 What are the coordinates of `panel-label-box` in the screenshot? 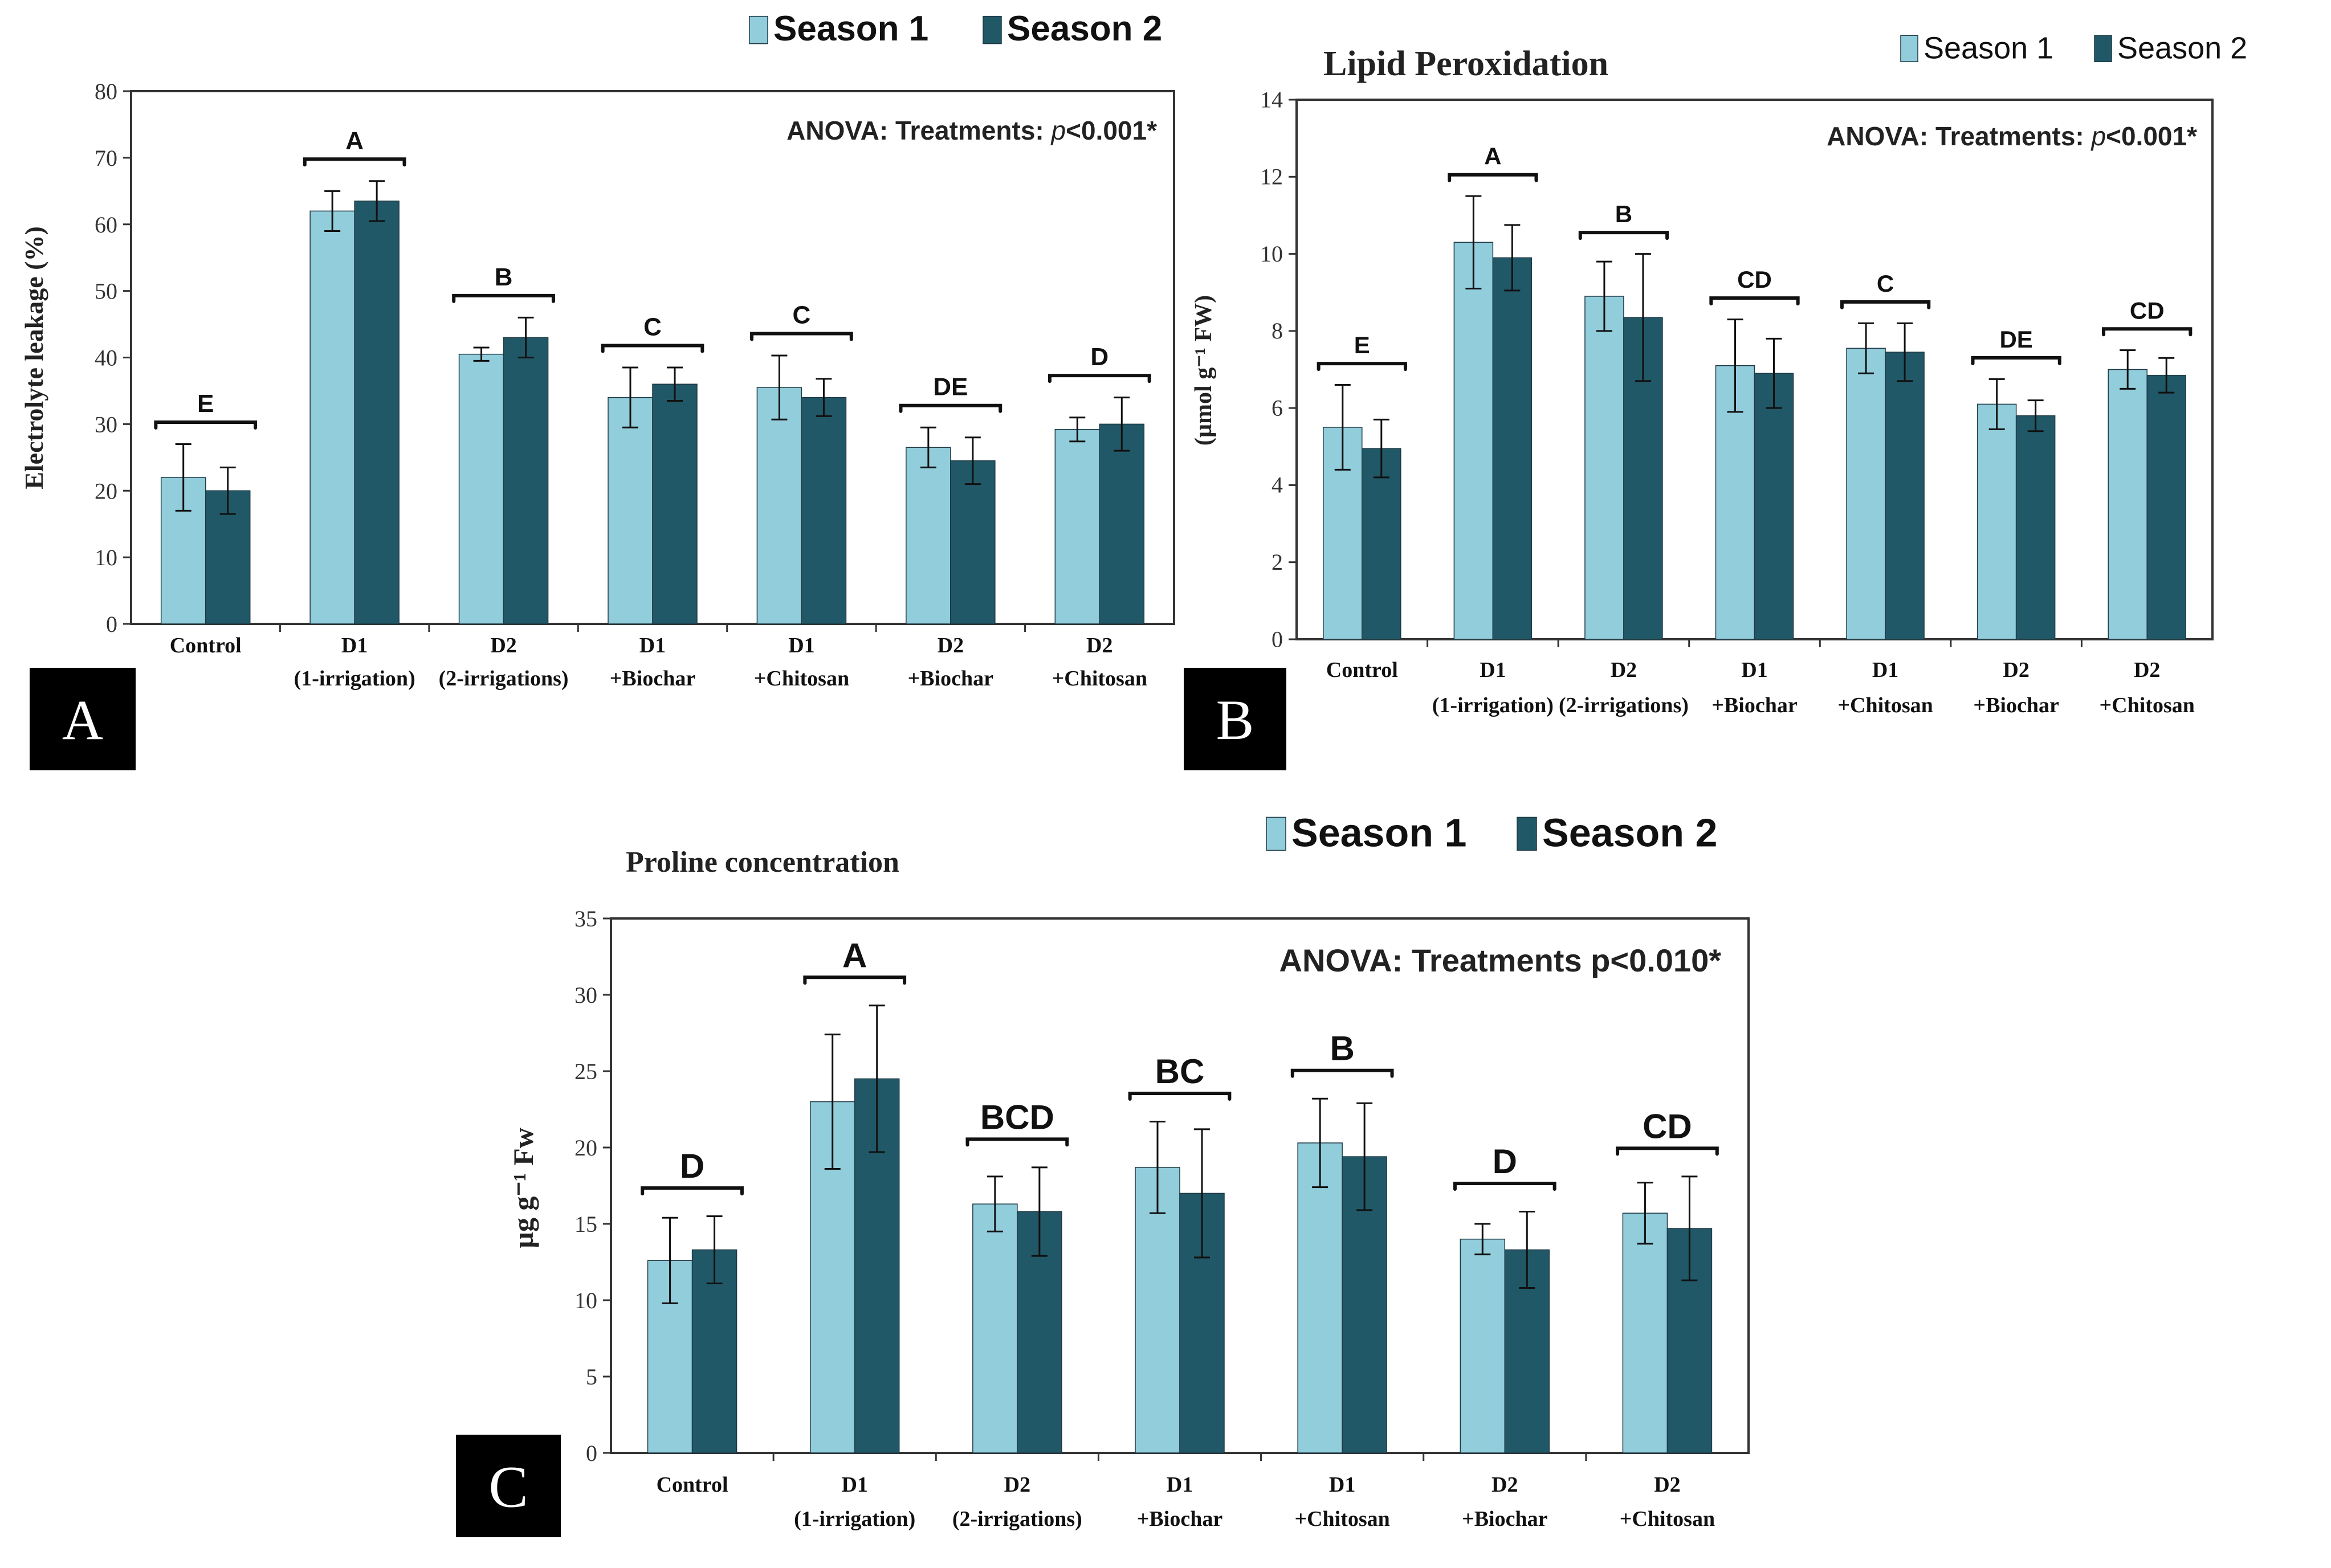 It's located at (83, 719).